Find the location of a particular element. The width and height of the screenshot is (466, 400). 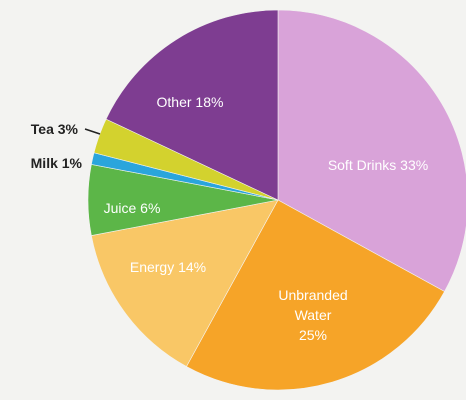

slice-label-water: Unbranded Water 25% is located at coordinates (312, 315).